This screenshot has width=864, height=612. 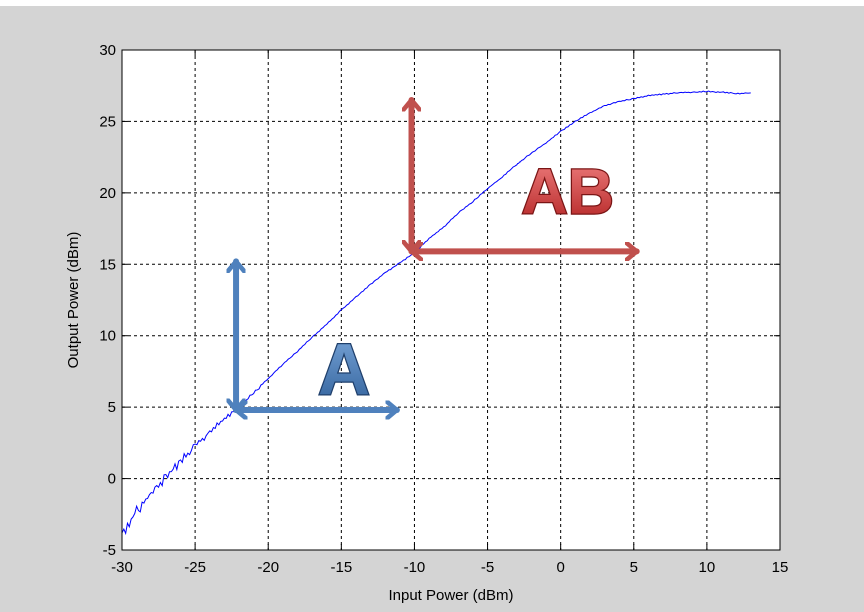 What do you see at coordinates (107, 264) in the screenshot?
I see `y-tick-label: 15` at bounding box center [107, 264].